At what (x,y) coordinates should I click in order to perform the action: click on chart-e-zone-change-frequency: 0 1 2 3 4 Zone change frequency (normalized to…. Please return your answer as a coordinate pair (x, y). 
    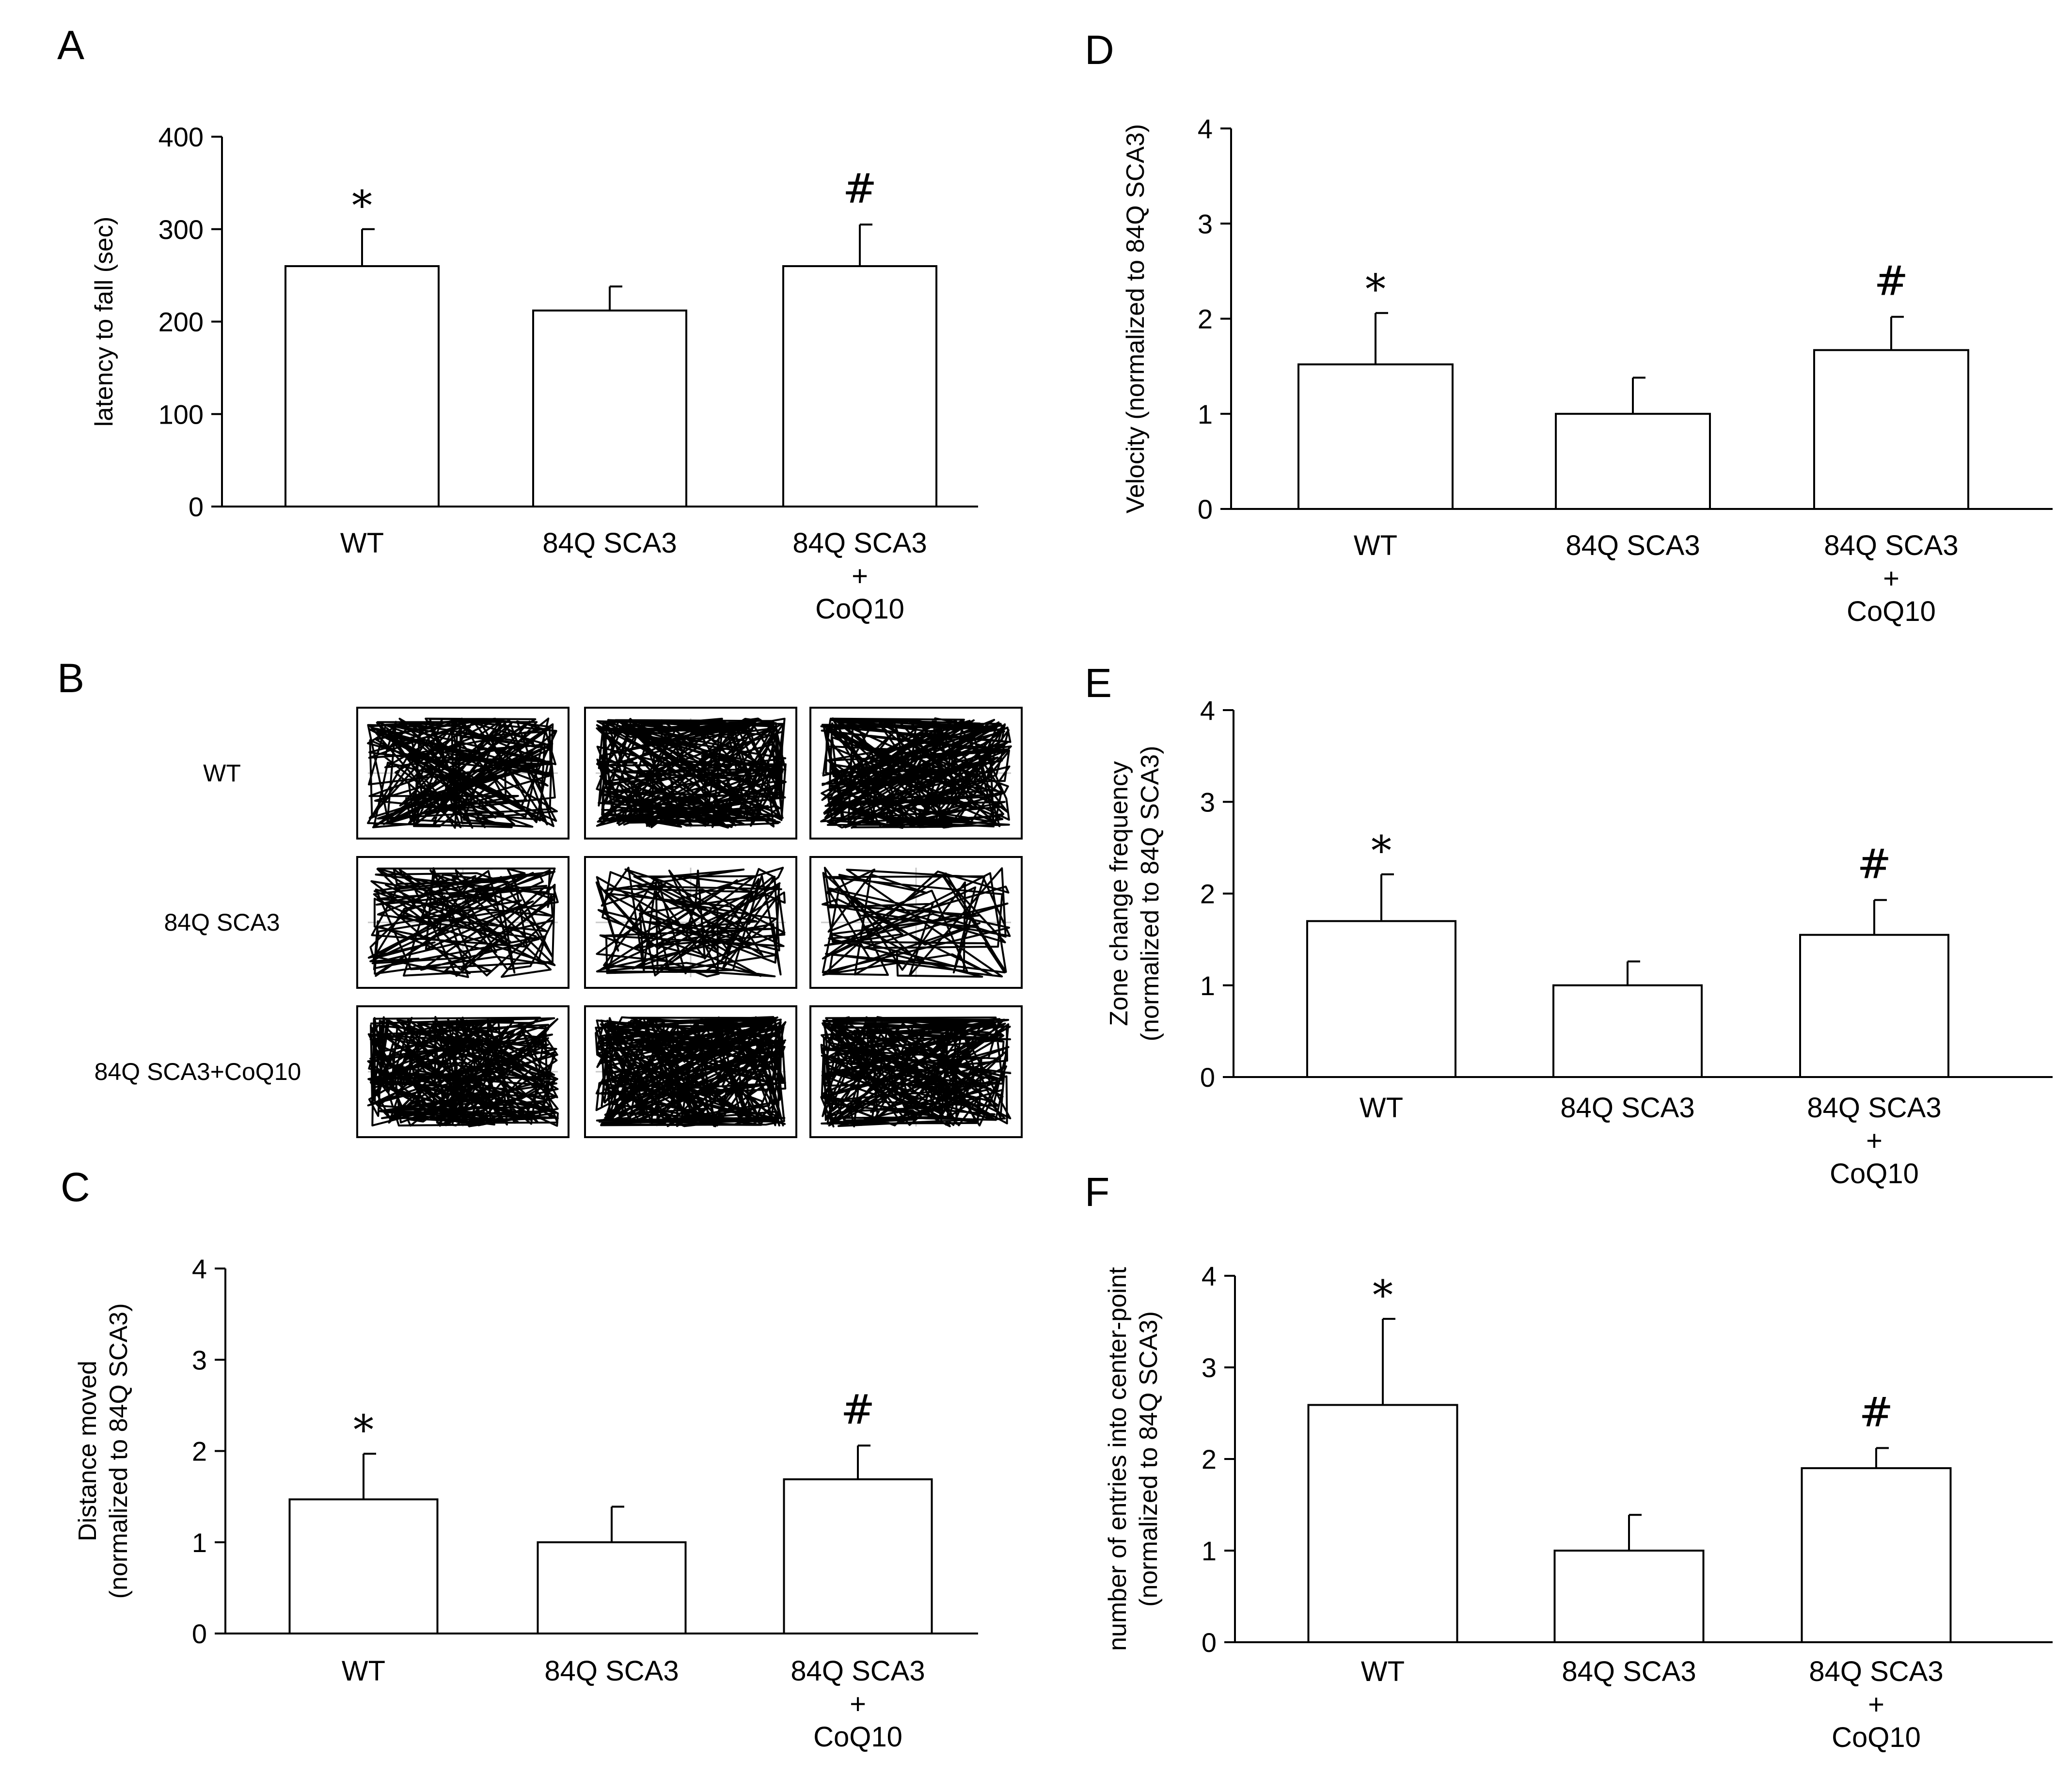
    Looking at the image, I should click on (1579, 942).